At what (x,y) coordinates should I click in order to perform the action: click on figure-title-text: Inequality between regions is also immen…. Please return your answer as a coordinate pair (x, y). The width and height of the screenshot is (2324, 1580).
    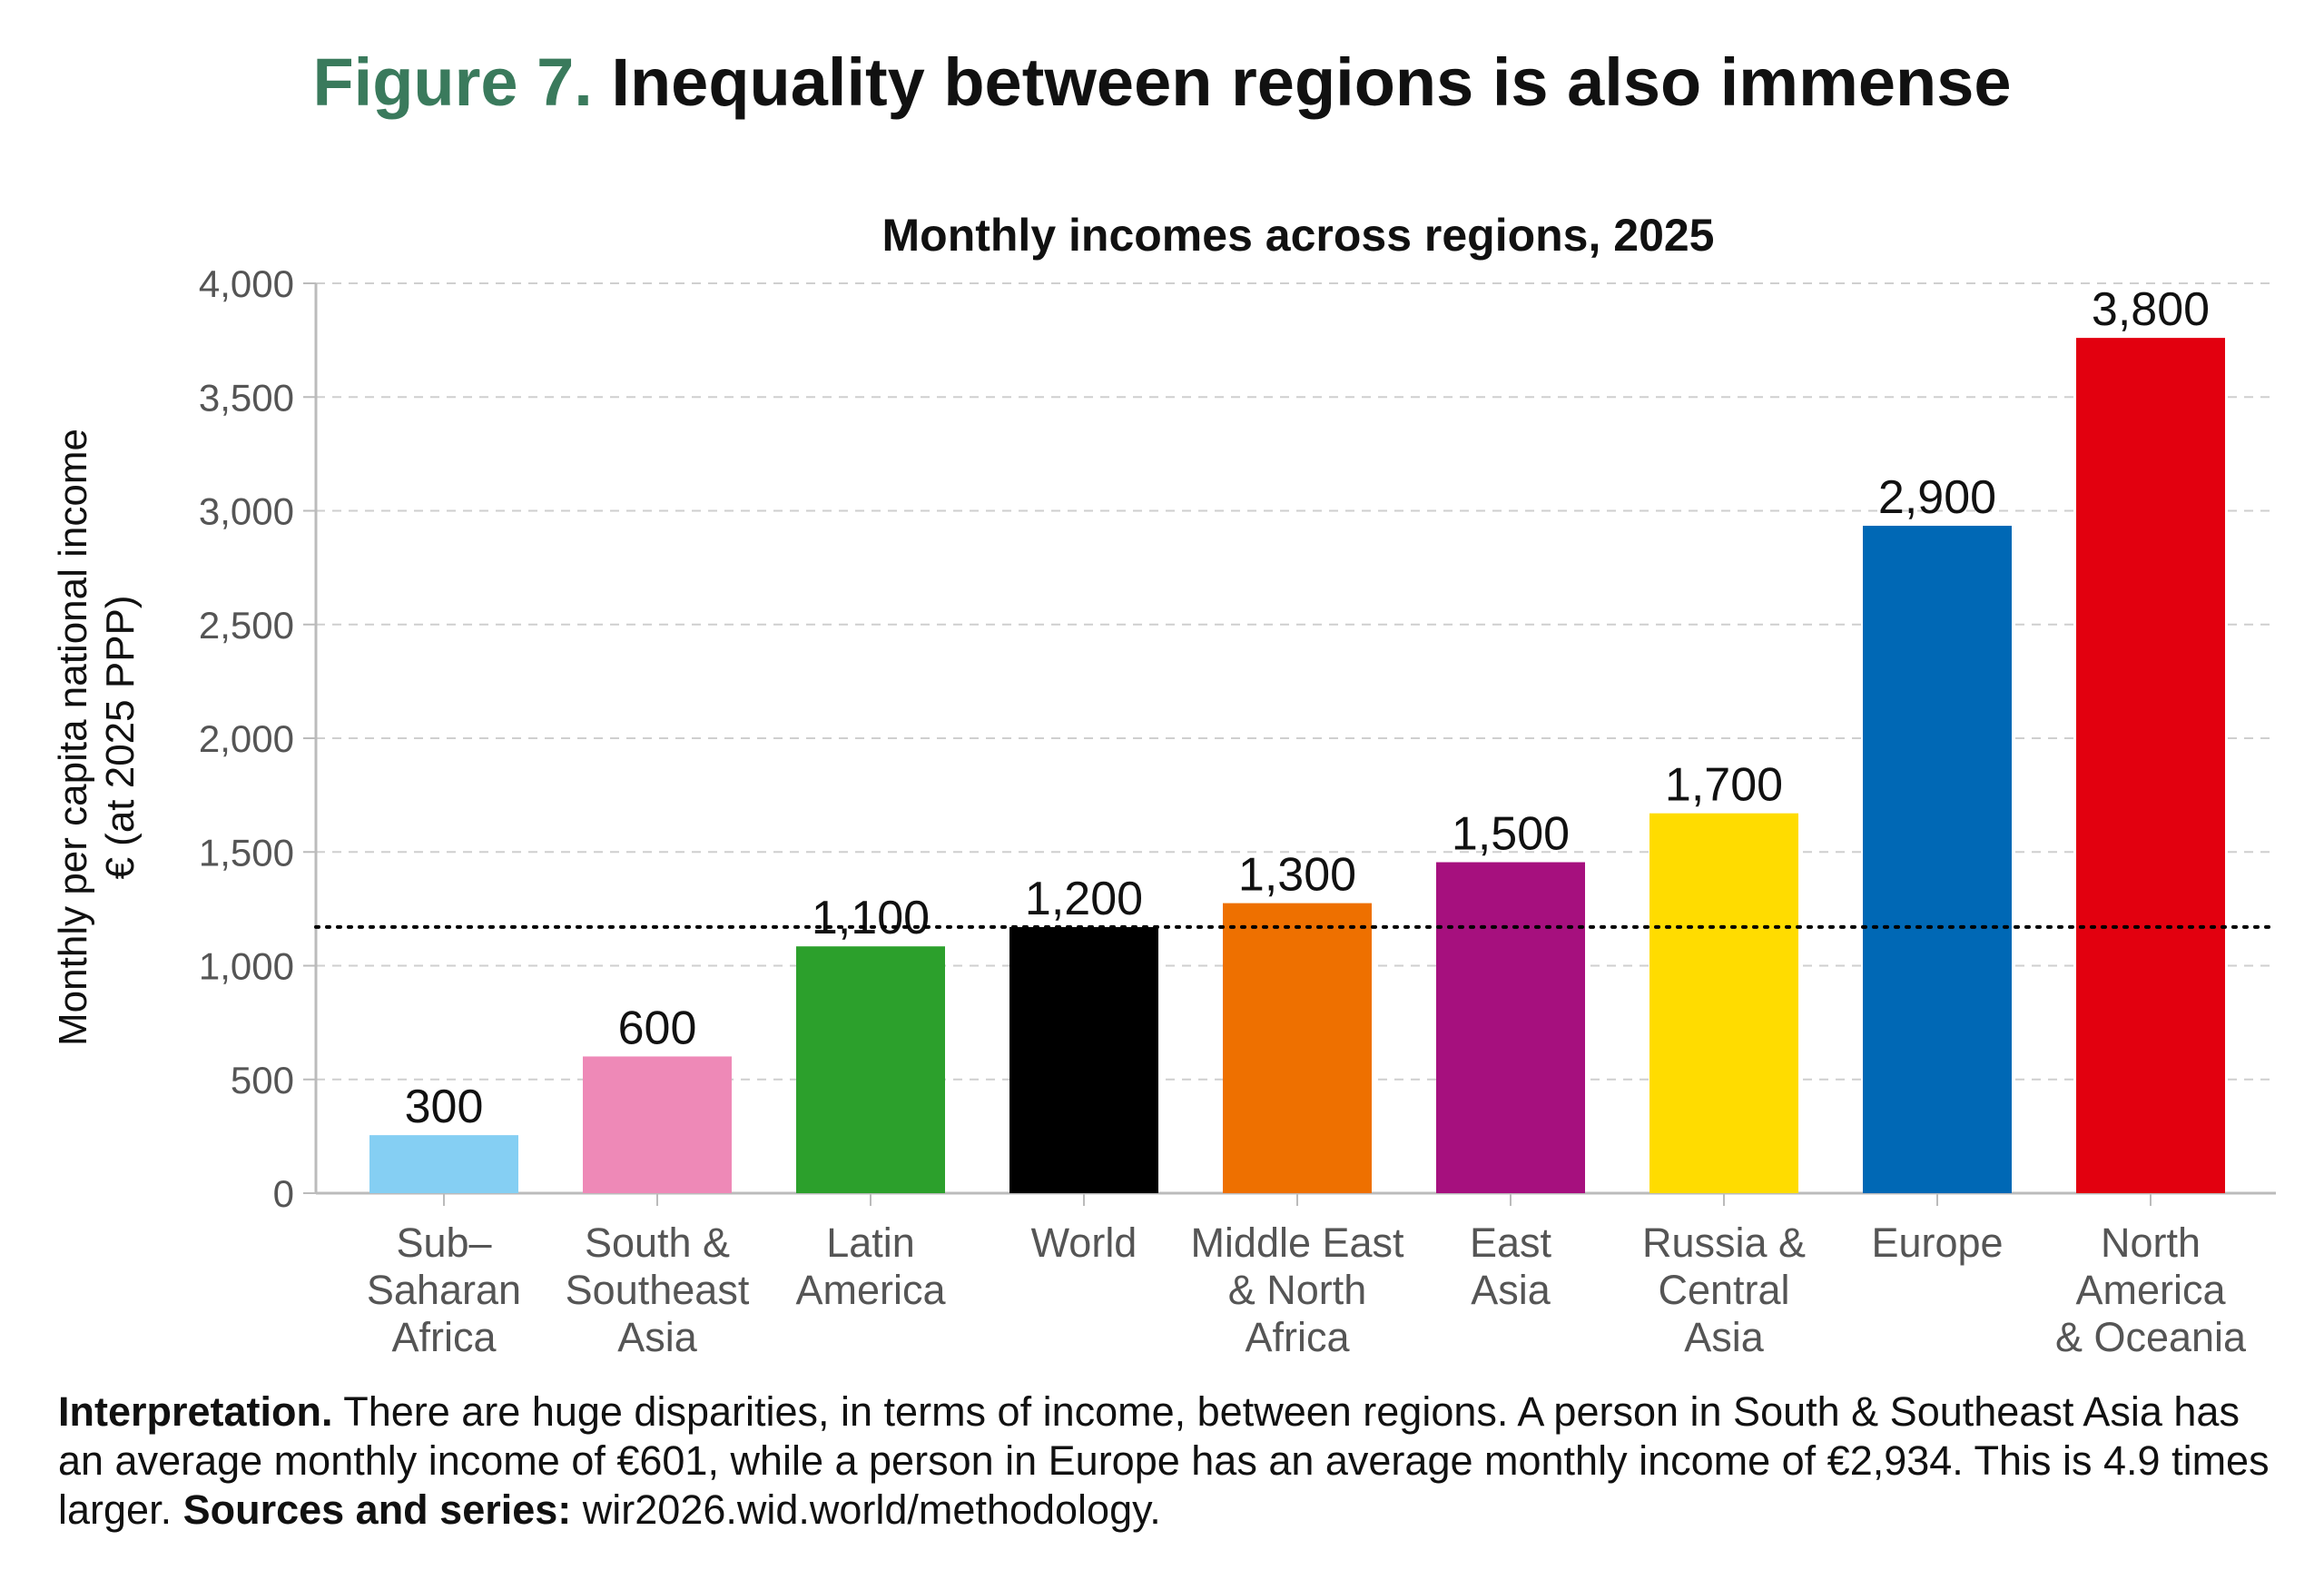
    Looking at the image, I should click on (1311, 82).